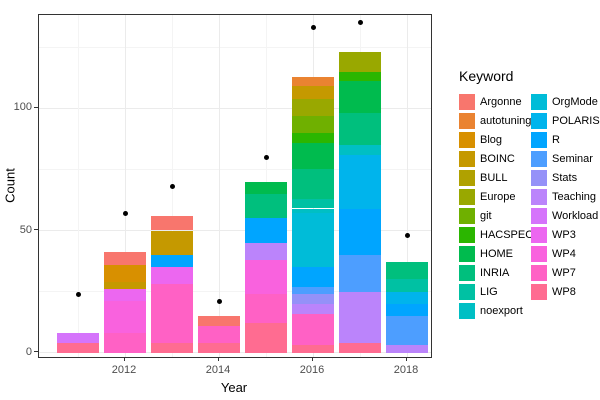  Describe the element at coordinates (172, 313) in the screenshot. I see `bar-segment-2013-WP7` at that location.